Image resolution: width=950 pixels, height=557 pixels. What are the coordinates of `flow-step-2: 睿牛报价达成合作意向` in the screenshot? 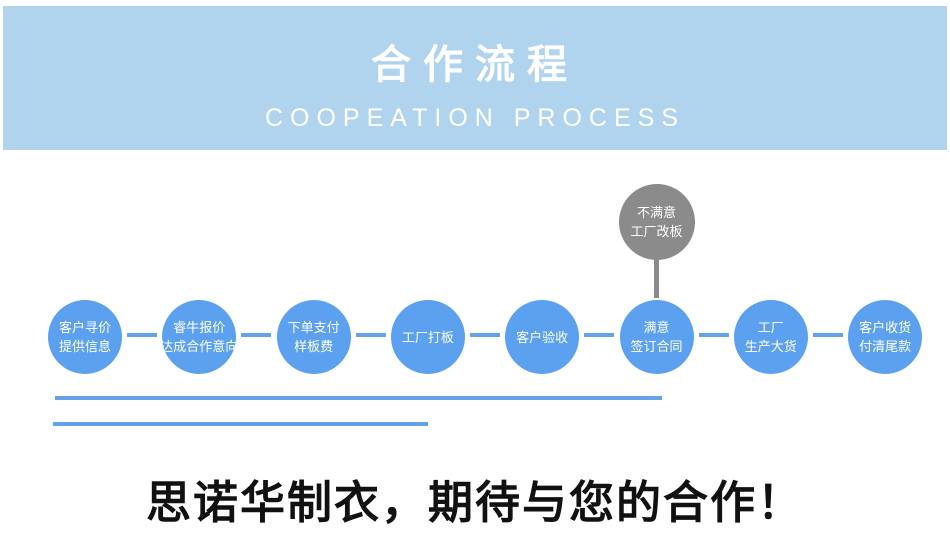 It's located at (199, 337).